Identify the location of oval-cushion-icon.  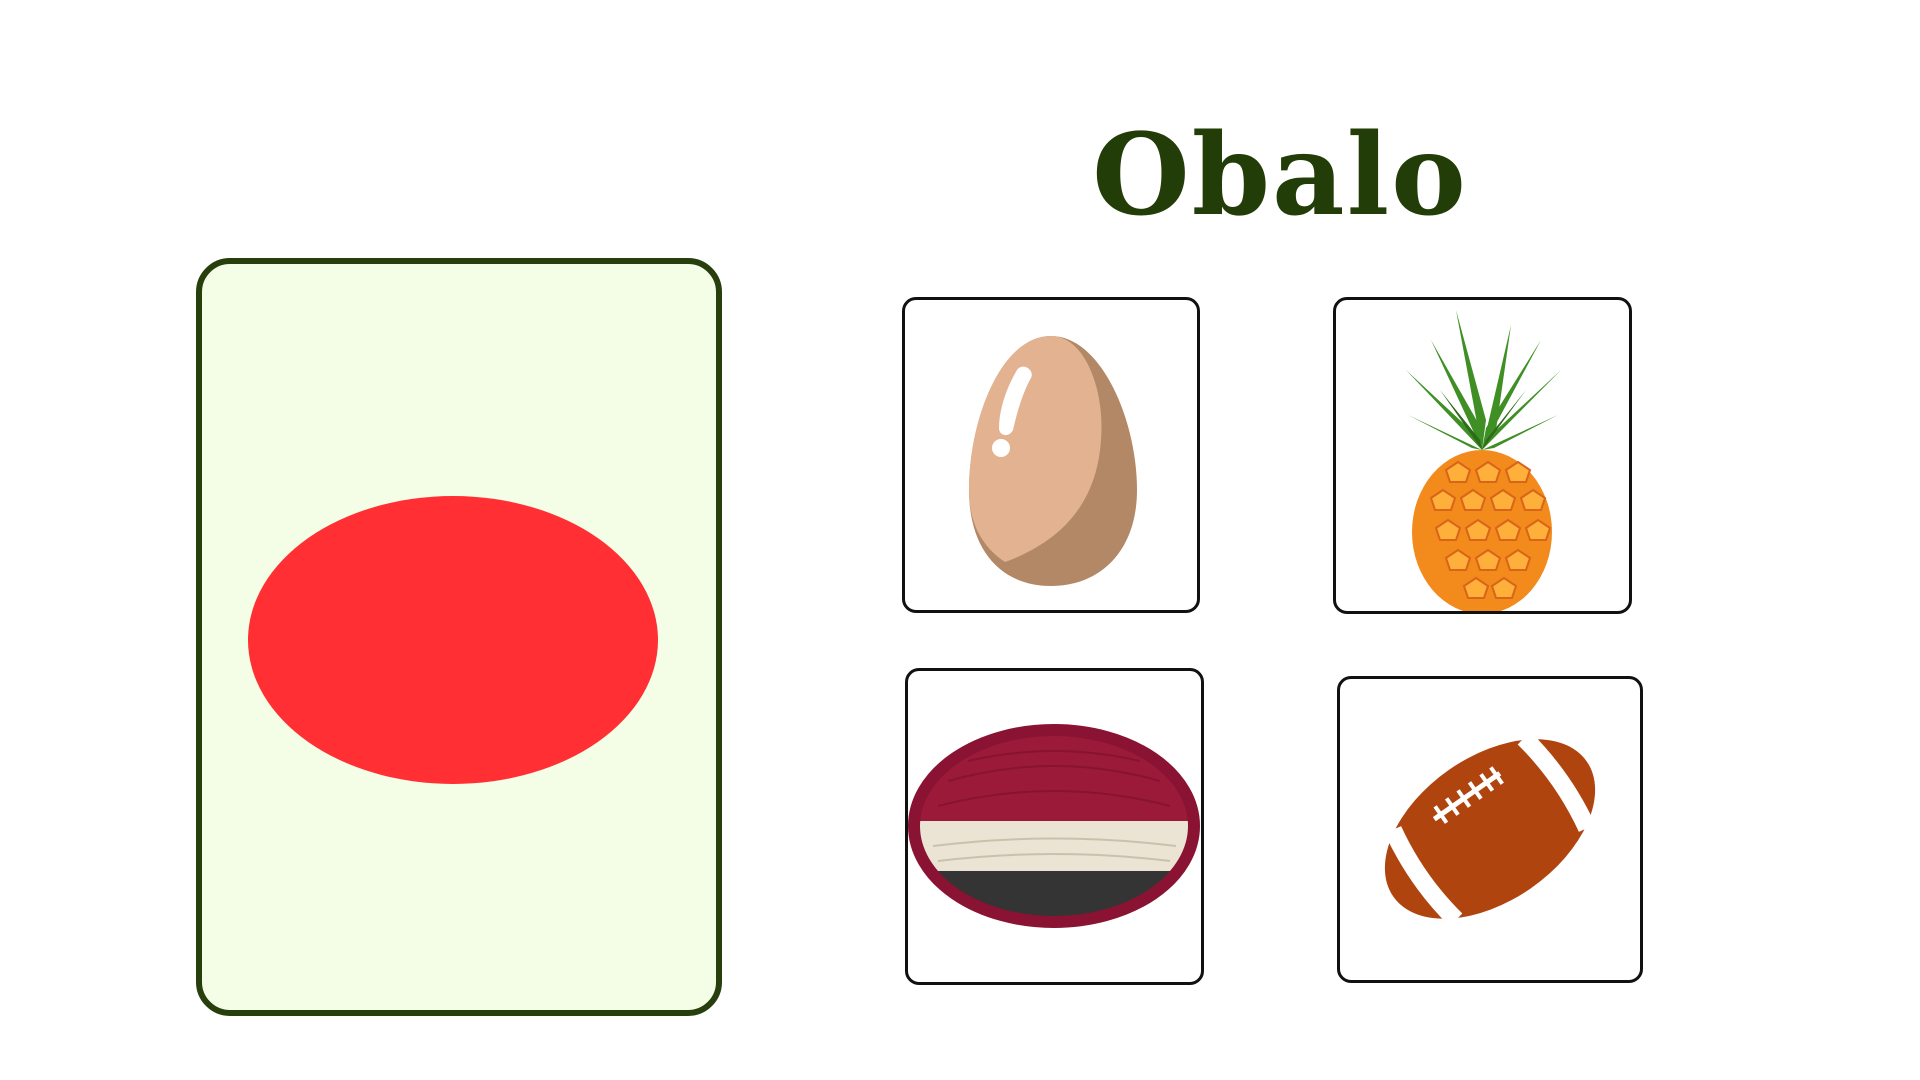
(1054, 826).